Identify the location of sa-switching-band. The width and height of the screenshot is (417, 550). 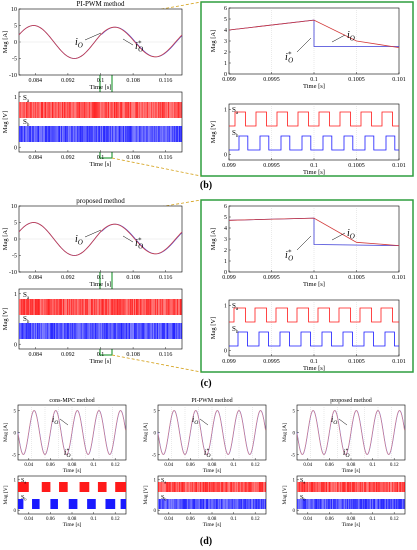
(100, 307).